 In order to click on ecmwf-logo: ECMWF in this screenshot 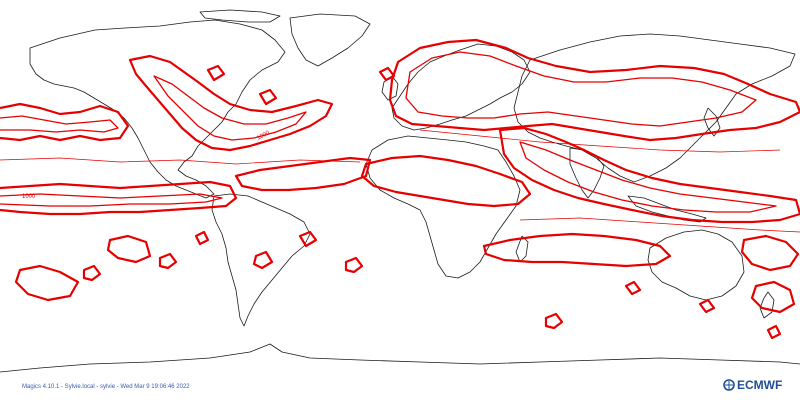, I will do `click(752, 385)`.